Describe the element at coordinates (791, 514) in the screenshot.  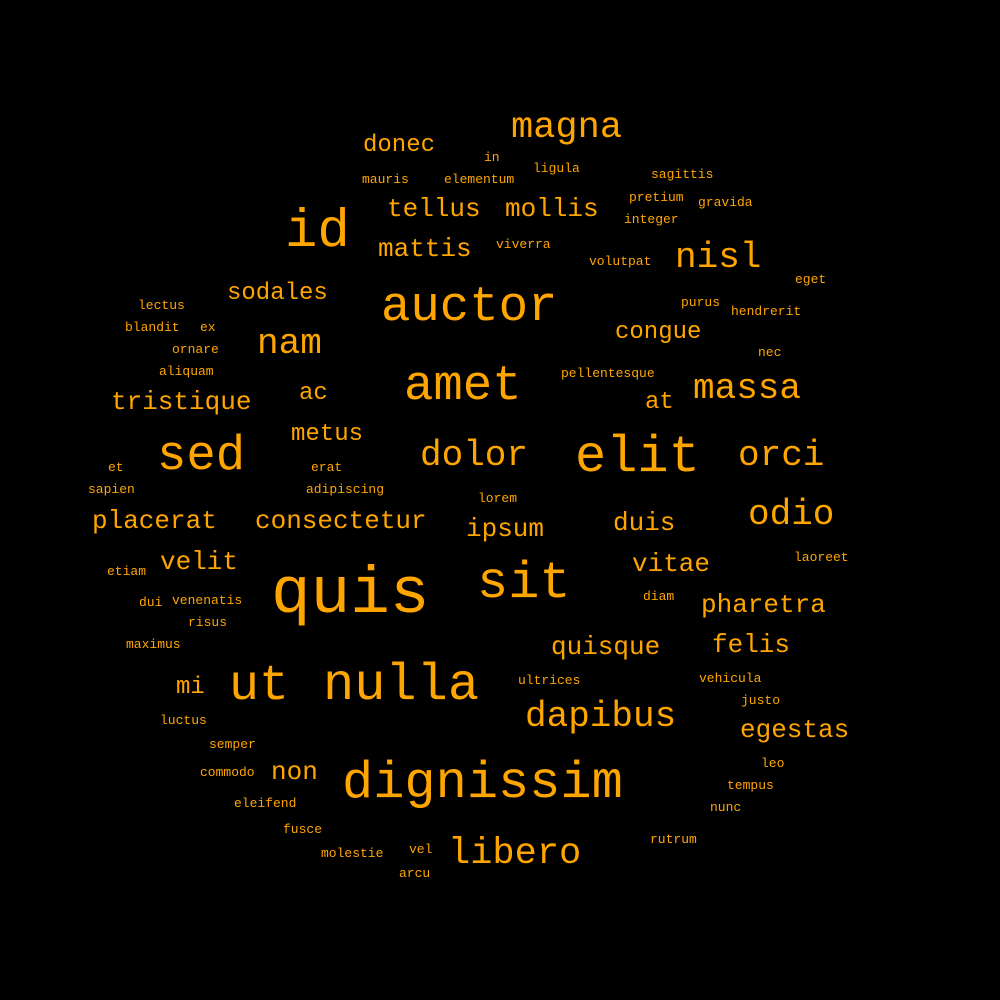
I see `word-odio: odio` at that location.